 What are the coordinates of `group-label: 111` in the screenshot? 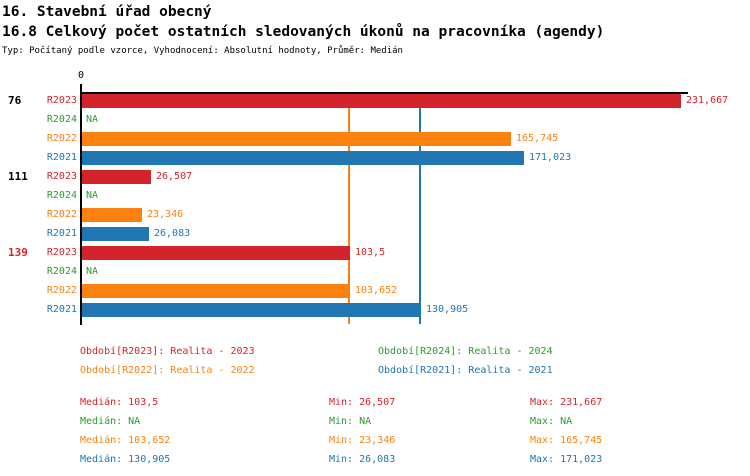 It's located at (18, 176).